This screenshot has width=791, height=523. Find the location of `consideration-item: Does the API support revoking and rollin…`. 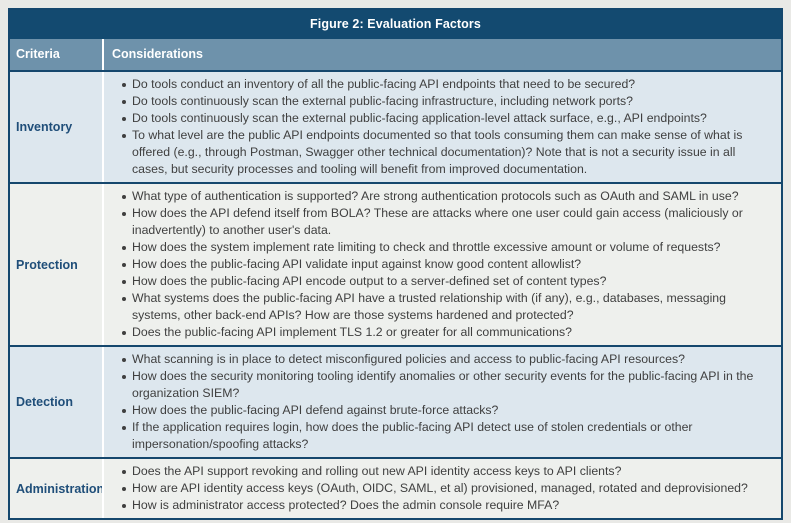

consideration-item: Does the API support revoking and rollin… is located at coordinates (447, 471).